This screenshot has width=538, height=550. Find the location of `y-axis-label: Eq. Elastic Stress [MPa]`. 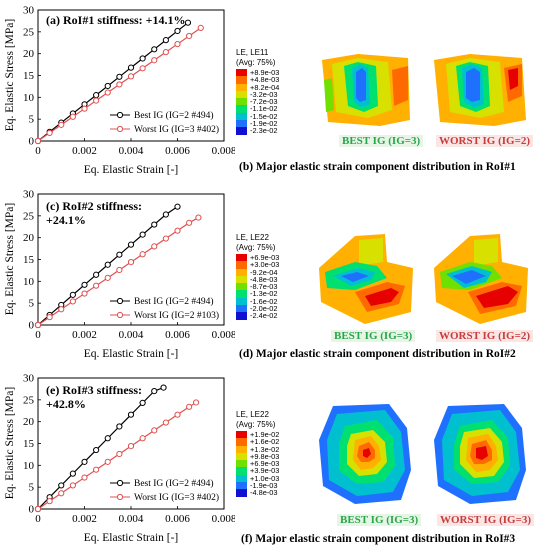

y-axis-label: Eq. Elastic Stress [MPa] is located at coordinates (10, 75).